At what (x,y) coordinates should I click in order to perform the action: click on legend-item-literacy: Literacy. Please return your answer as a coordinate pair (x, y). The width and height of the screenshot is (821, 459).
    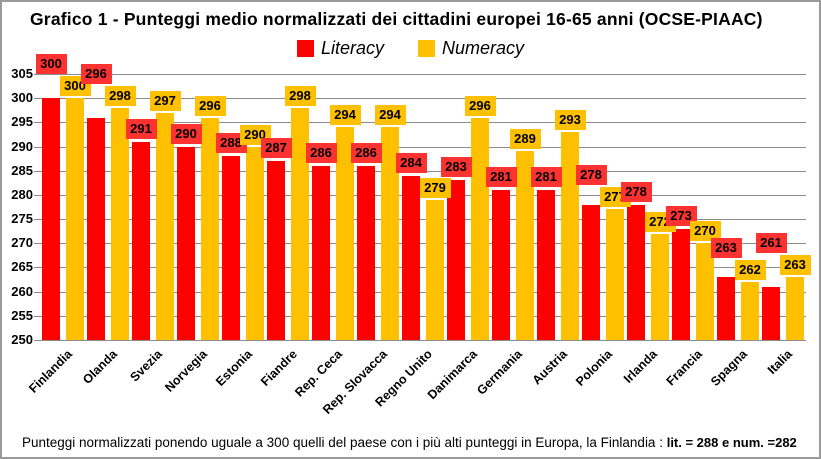
    Looking at the image, I should click on (340, 48).